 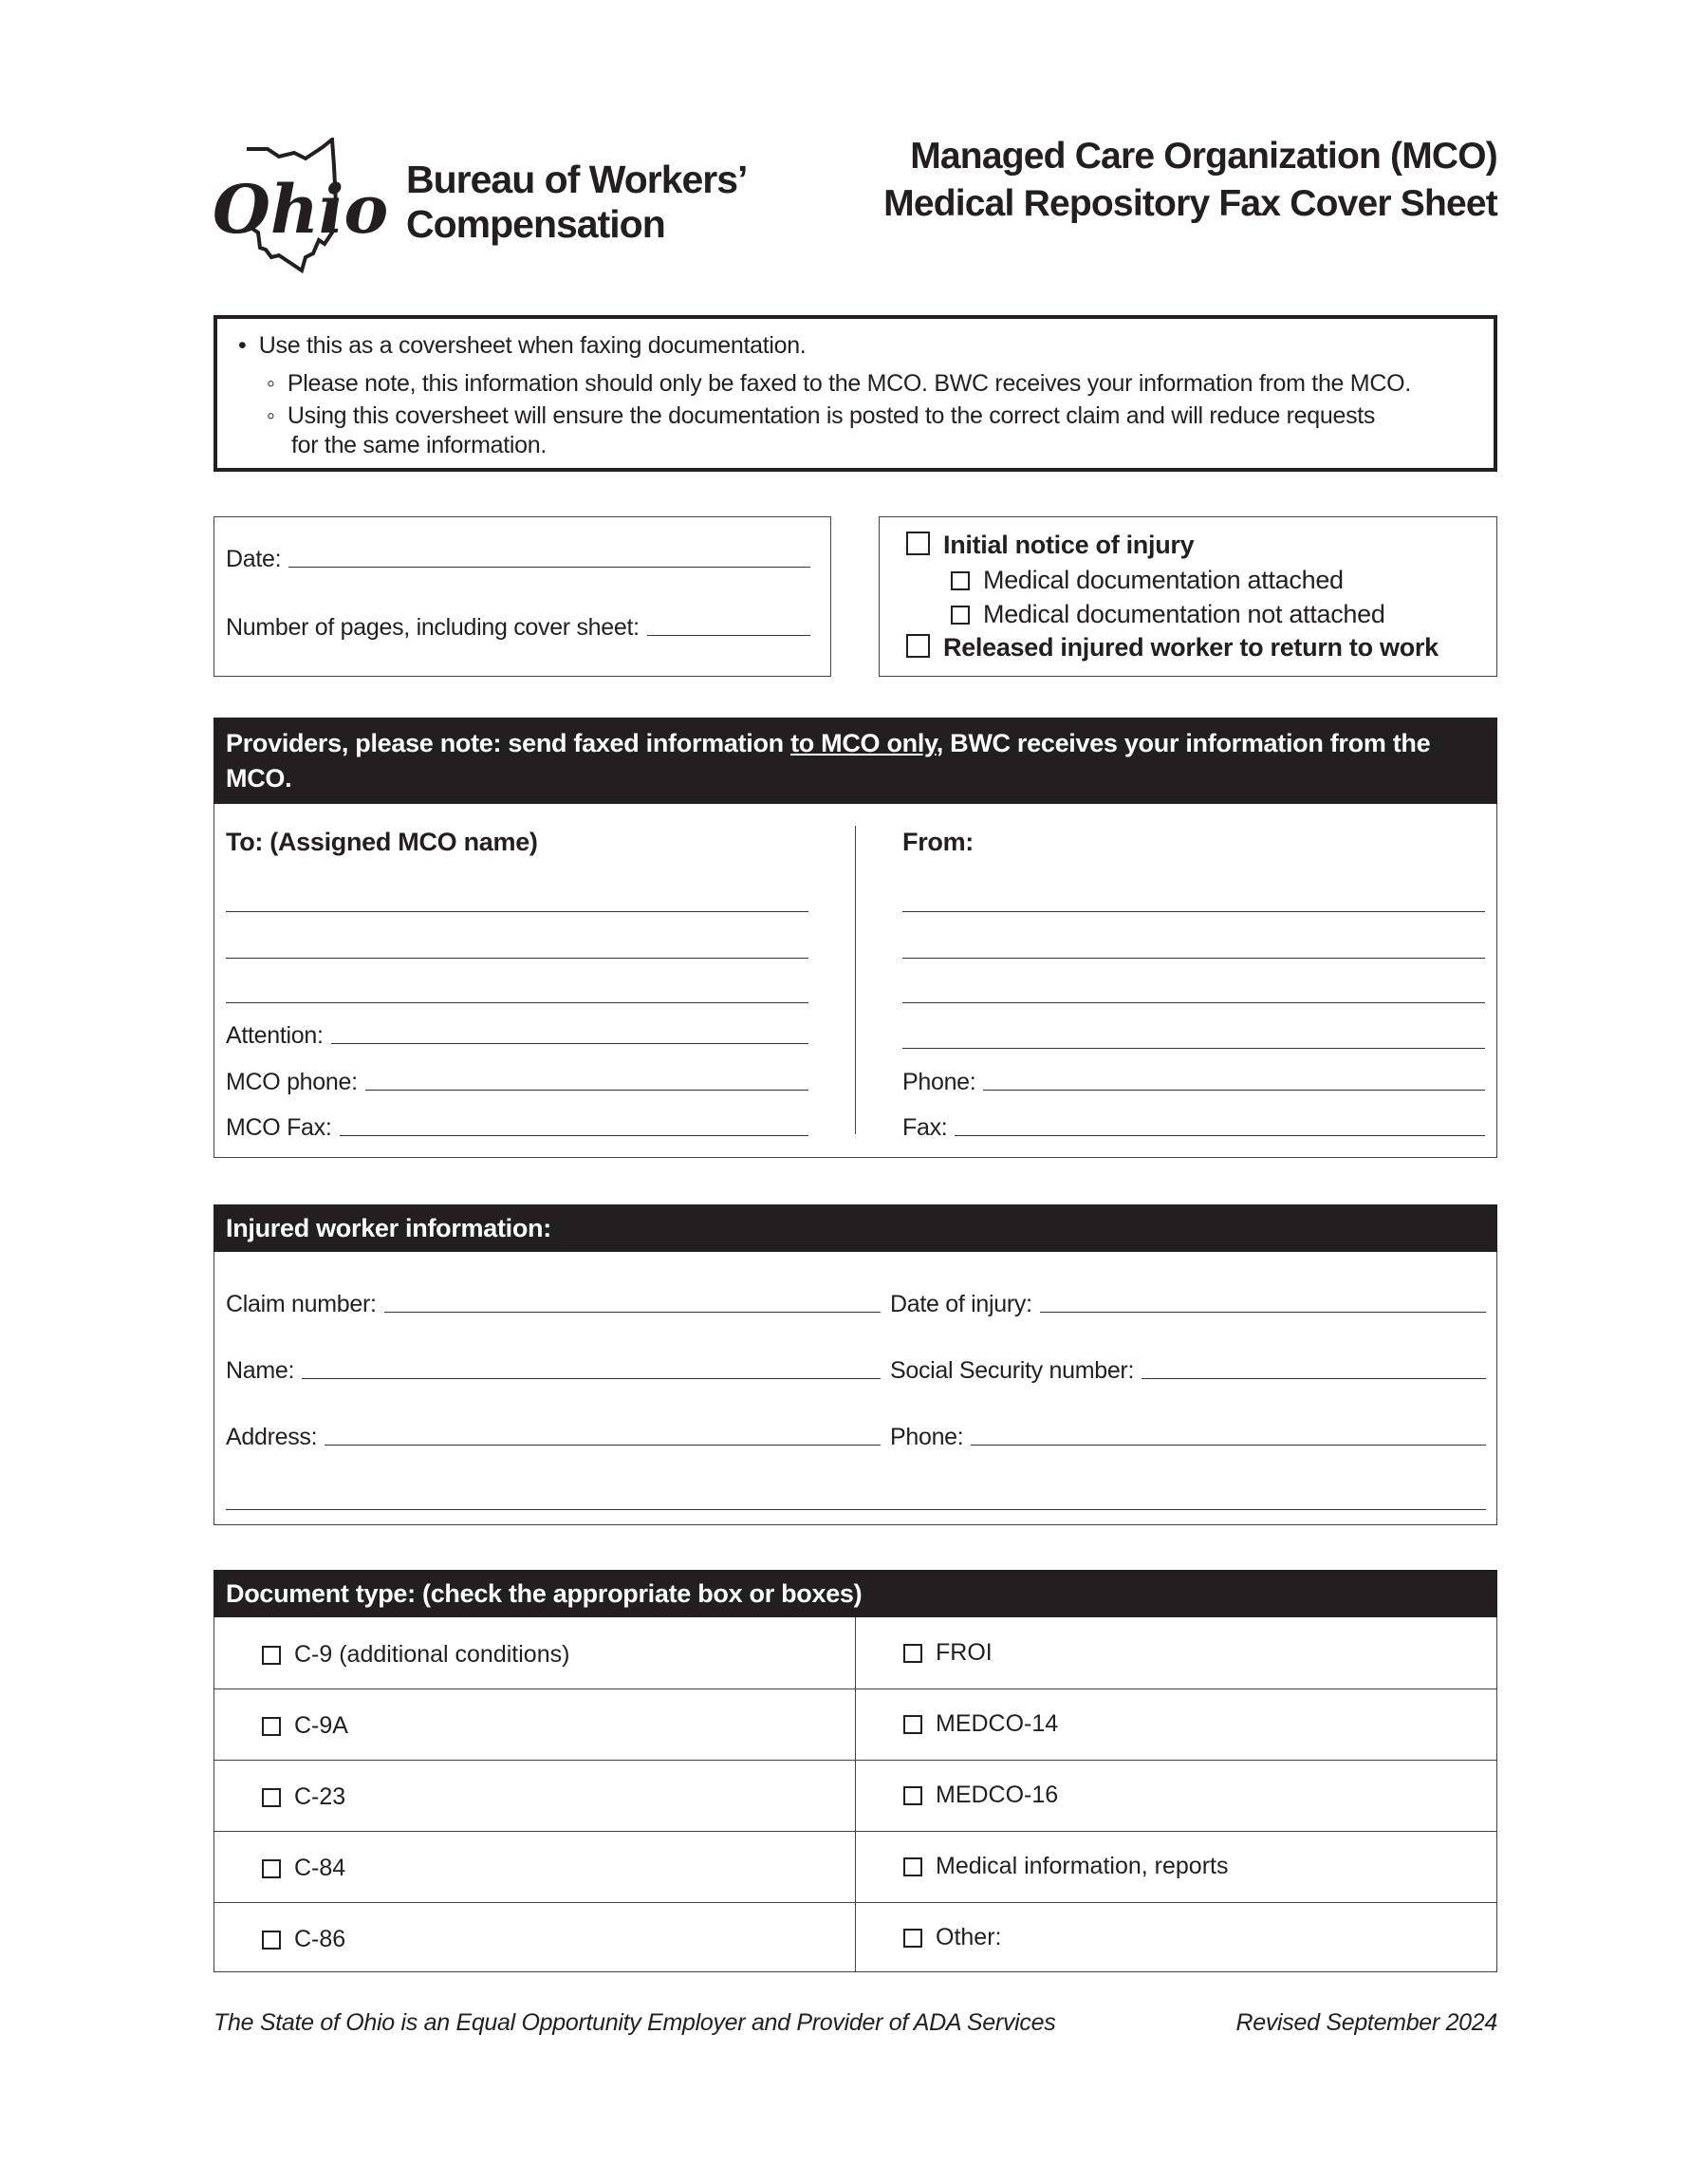 I want to click on doctype-divider, so click(x=856, y=1794).